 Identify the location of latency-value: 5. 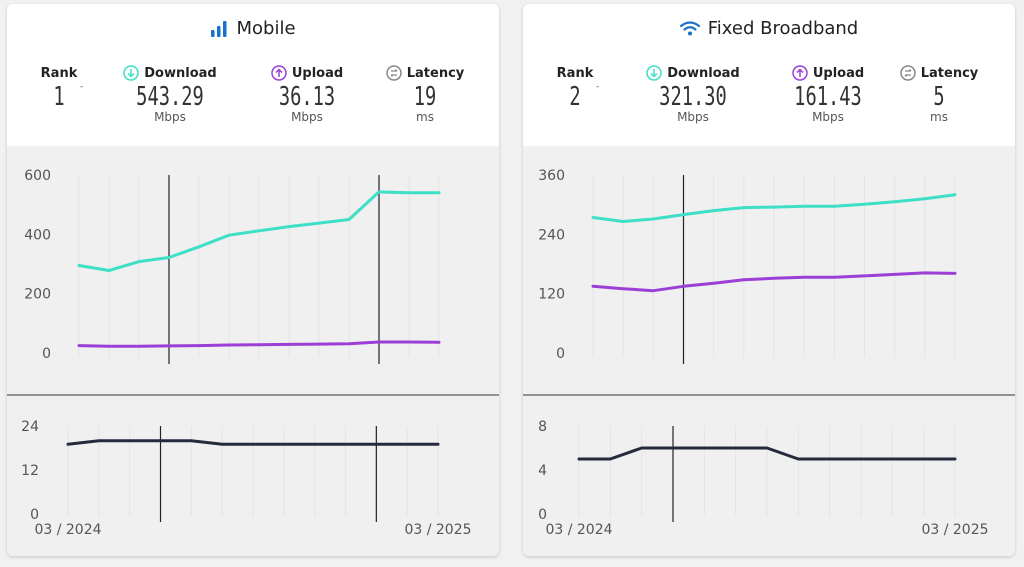
(939, 97).